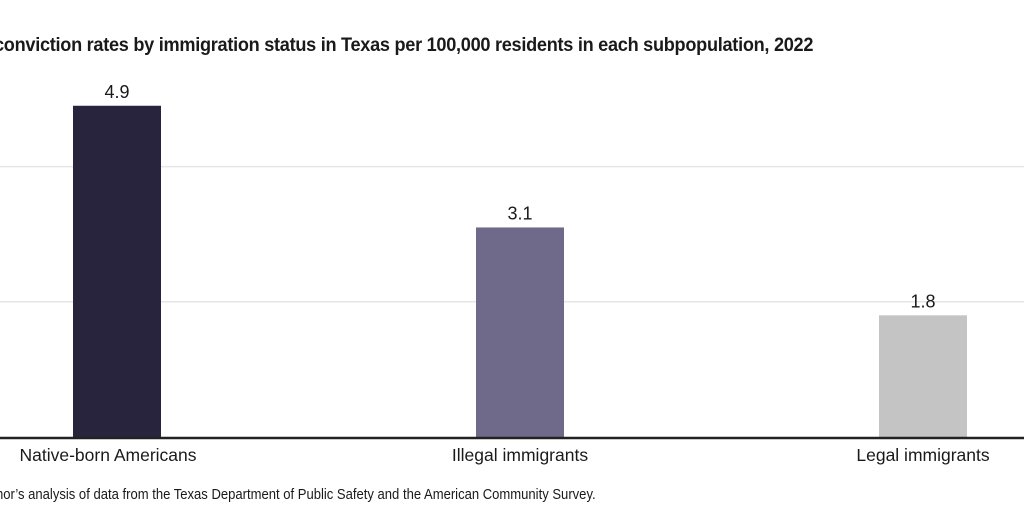 The height and width of the screenshot is (512, 1024). Describe the element at coordinates (922, 301) in the screenshot. I see `data-label: 1.8` at that location.